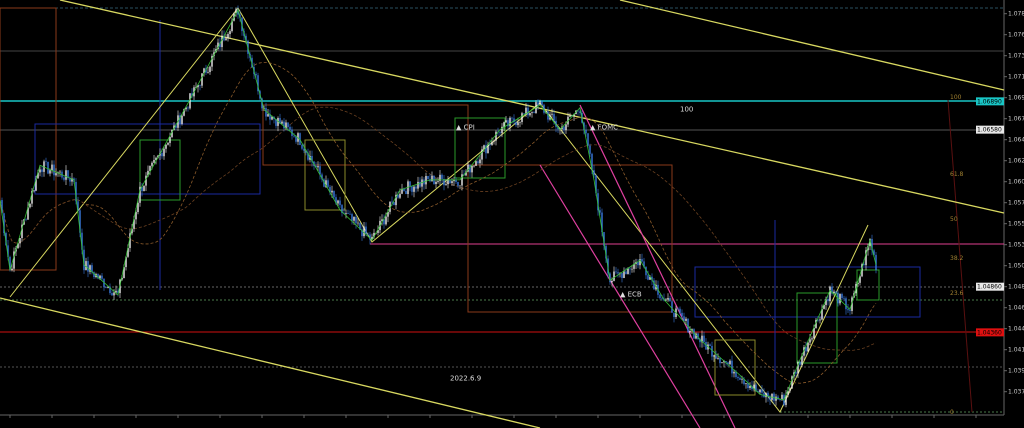  Describe the element at coordinates (1016, 329) in the screenshot. I see `price-tick-label: 1.04400` at that location.